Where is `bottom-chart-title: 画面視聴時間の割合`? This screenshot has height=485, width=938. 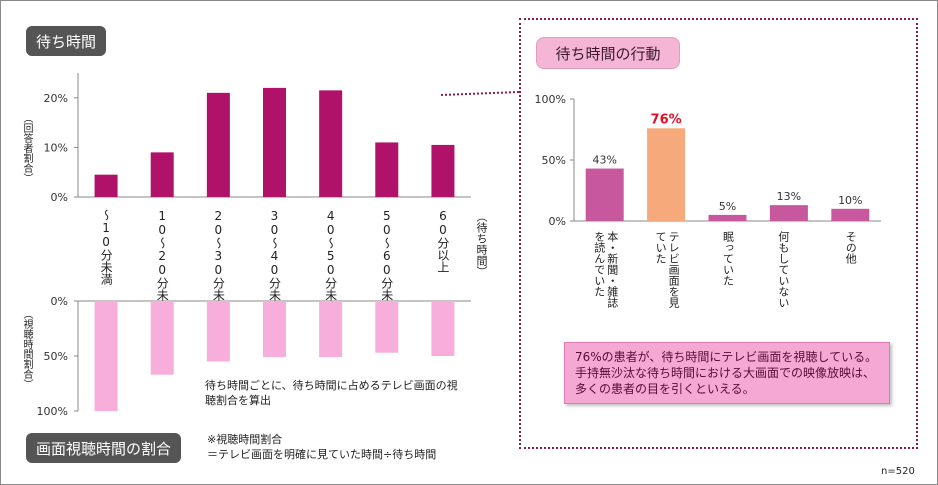
bottom-chart-title: 画面視聴時間の割合 is located at coordinates (104, 448).